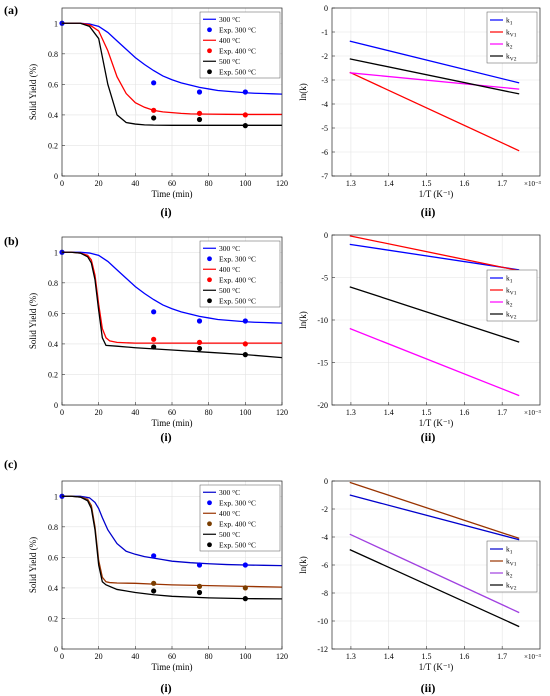 The height and width of the screenshot is (696, 550). I want to click on tick-label-x-b-i-3: 60, so click(172, 412).